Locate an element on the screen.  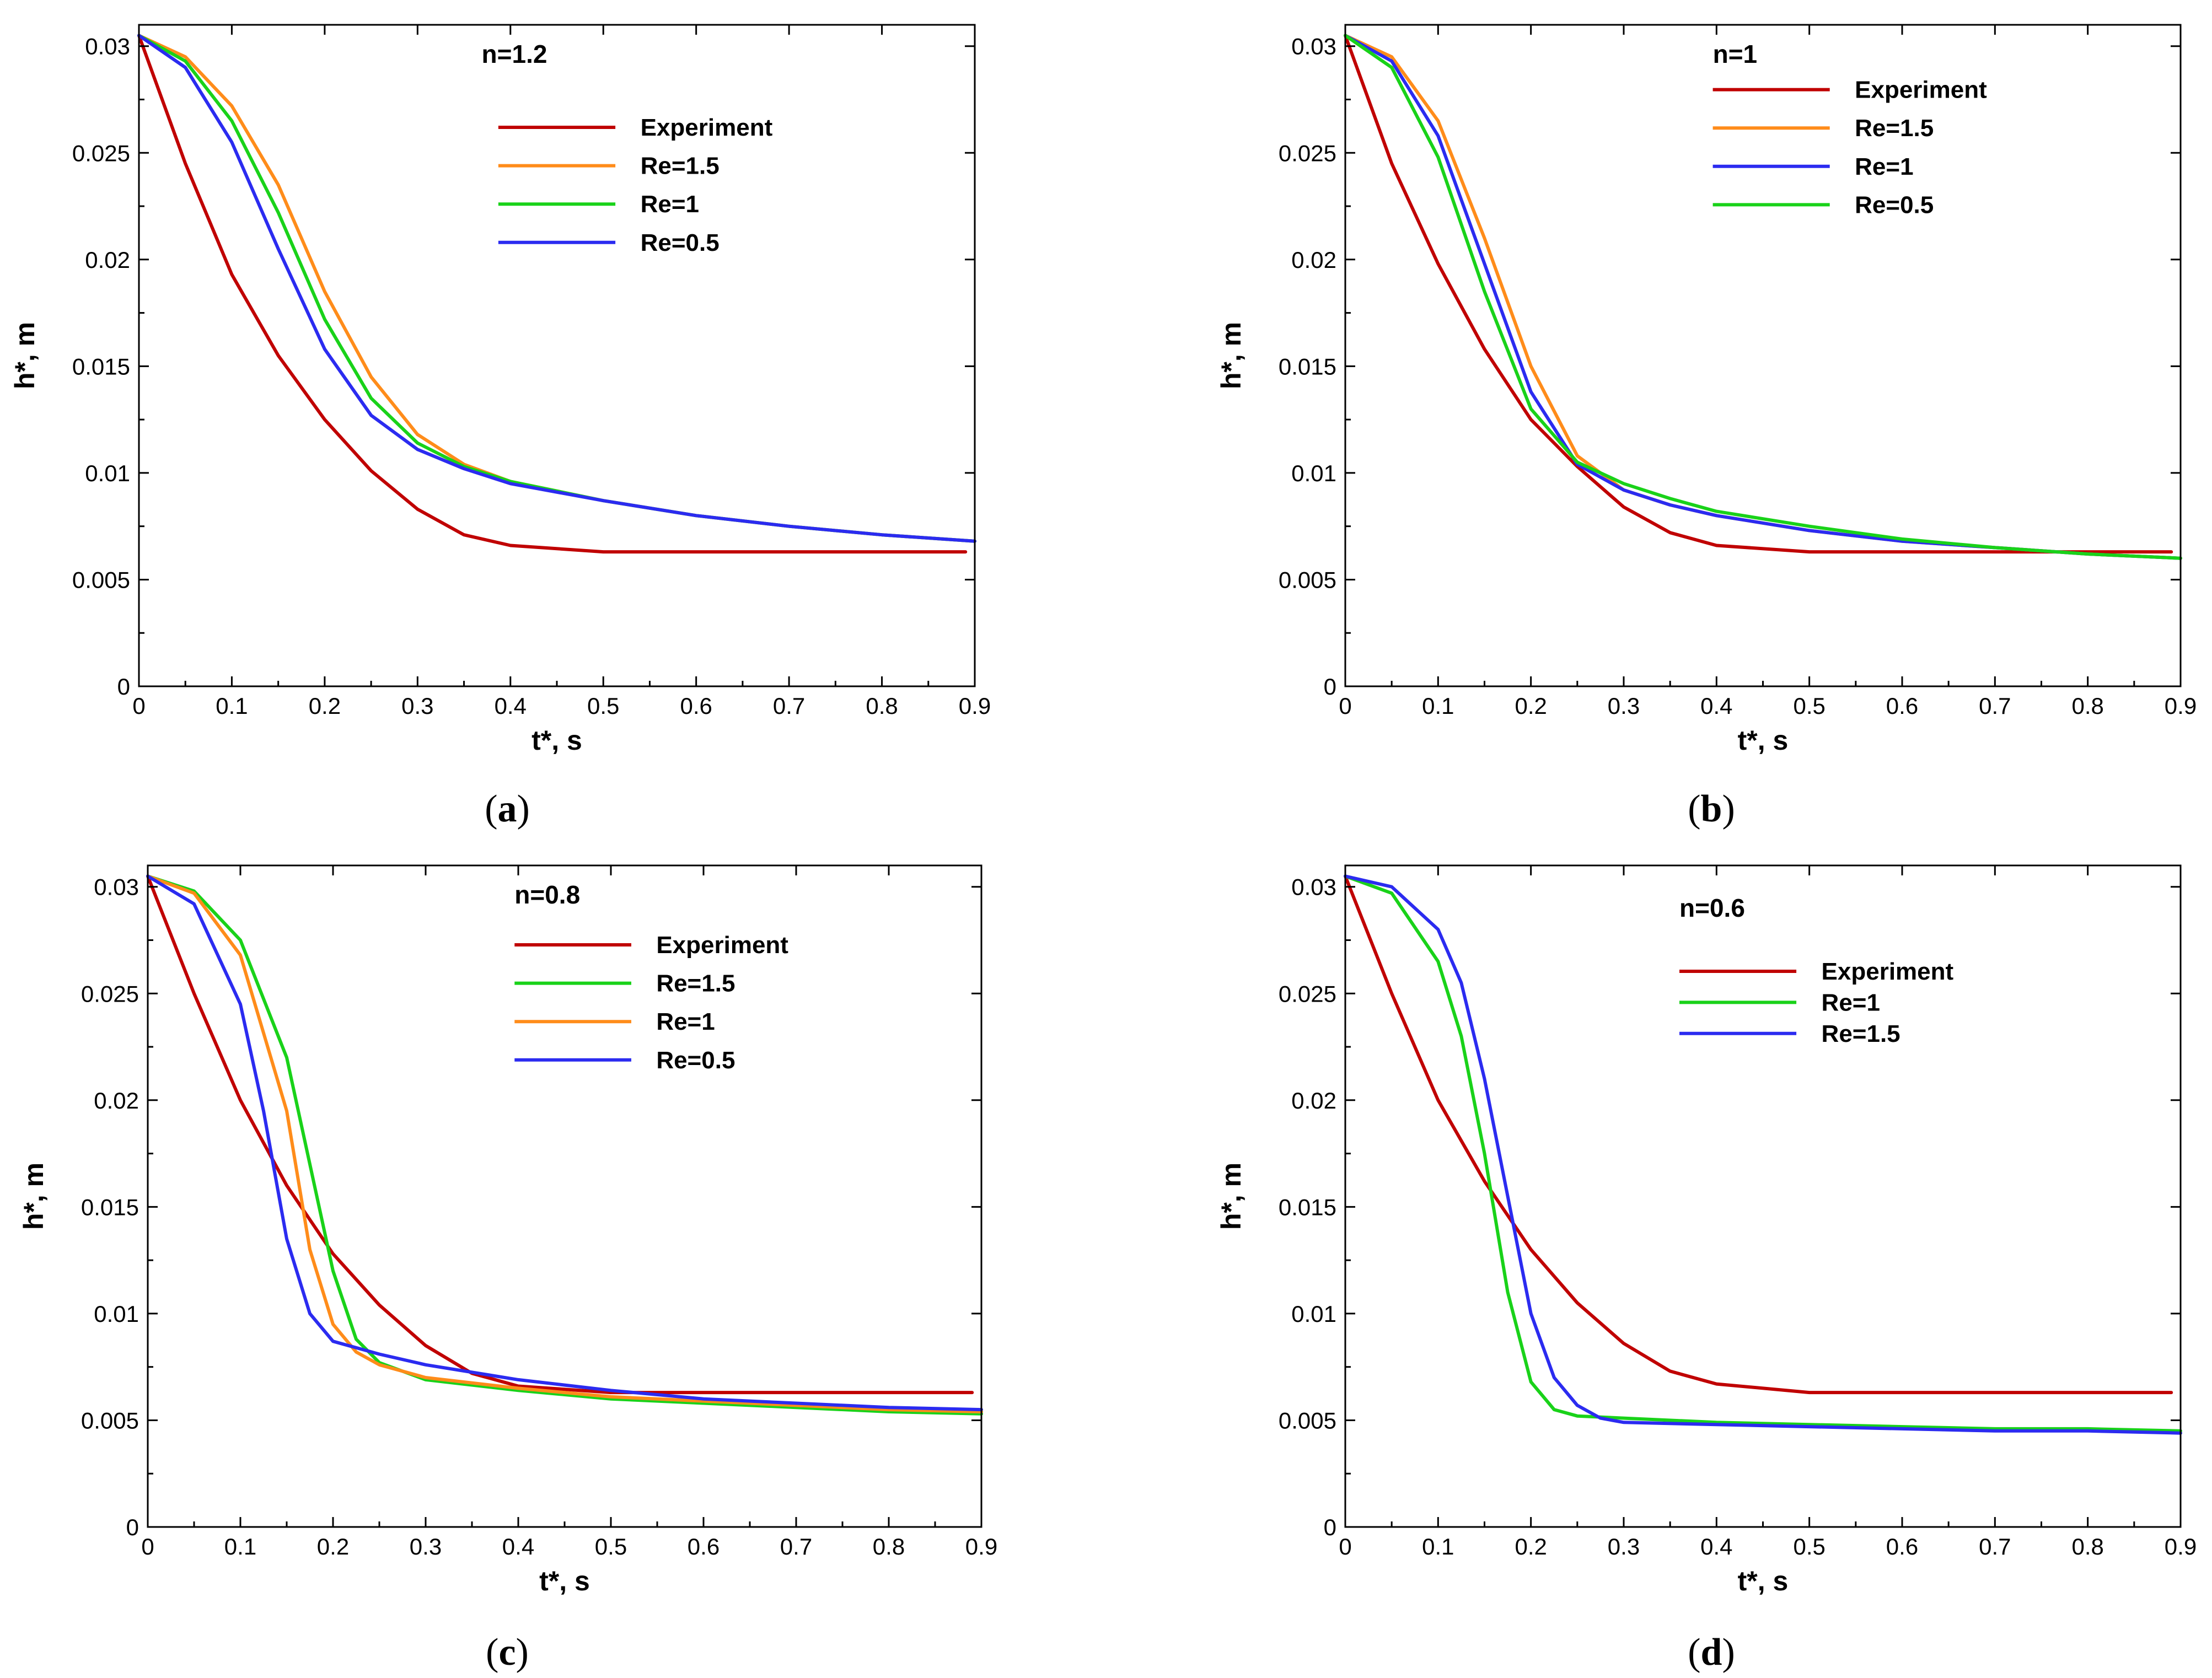
n-annotation: n=1 is located at coordinates (1735, 54).